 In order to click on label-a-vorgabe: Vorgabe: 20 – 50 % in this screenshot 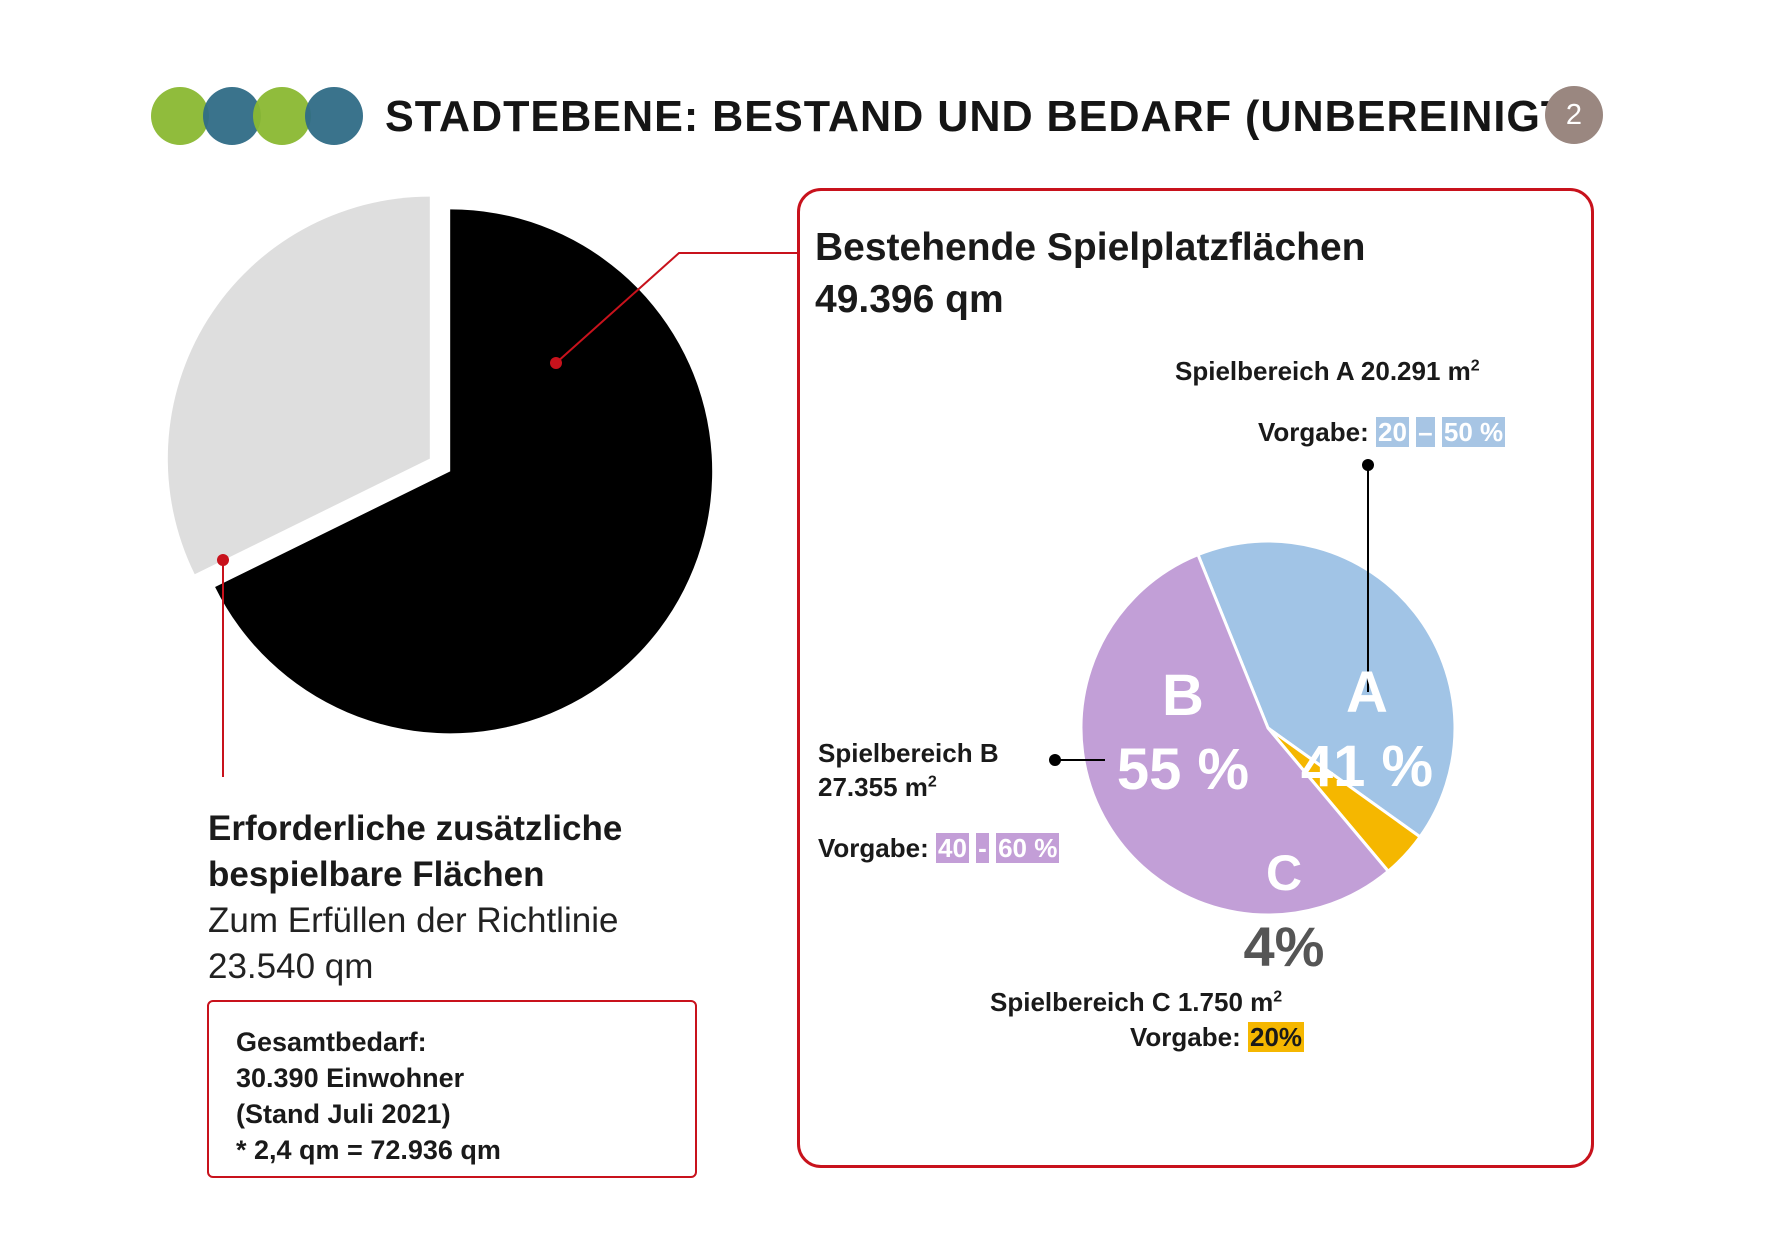, I will do `click(1382, 432)`.